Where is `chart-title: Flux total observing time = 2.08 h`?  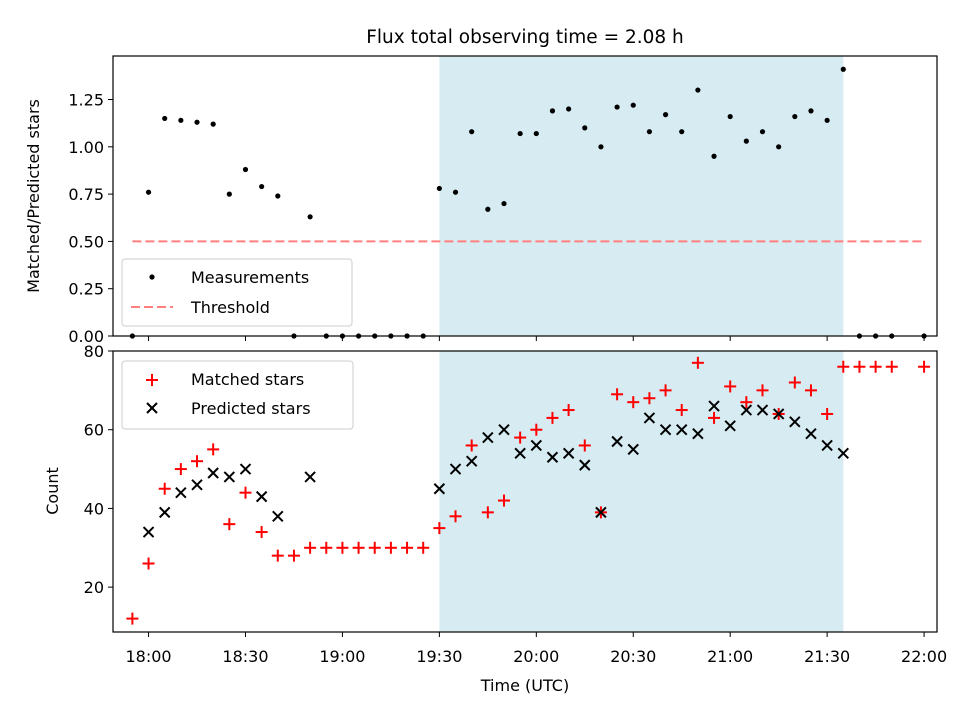
chart-title: Flux total observing time = 2.08 h is located at coordinates (525, 37).